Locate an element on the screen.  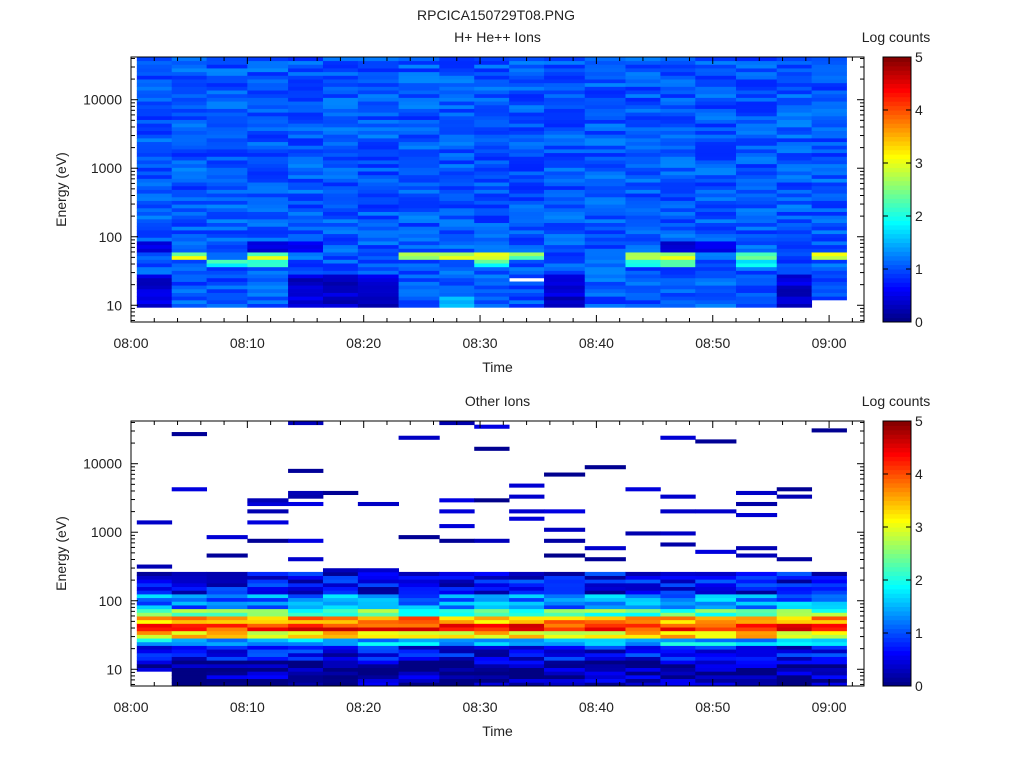
y-tick-label: 100 is located at coordinates (111, 237).